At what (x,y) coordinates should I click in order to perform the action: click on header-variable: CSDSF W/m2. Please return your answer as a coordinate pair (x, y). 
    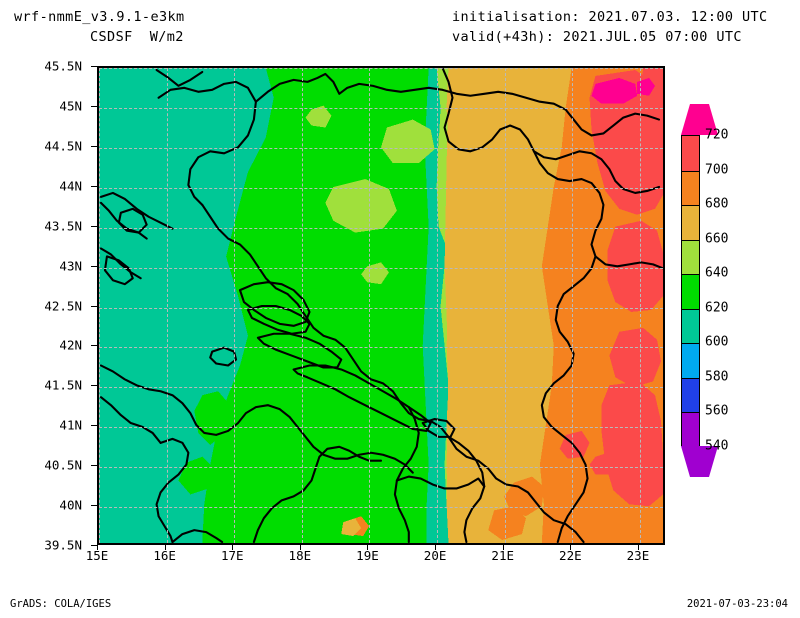
    Looking at the image, I should click on (137, 37).